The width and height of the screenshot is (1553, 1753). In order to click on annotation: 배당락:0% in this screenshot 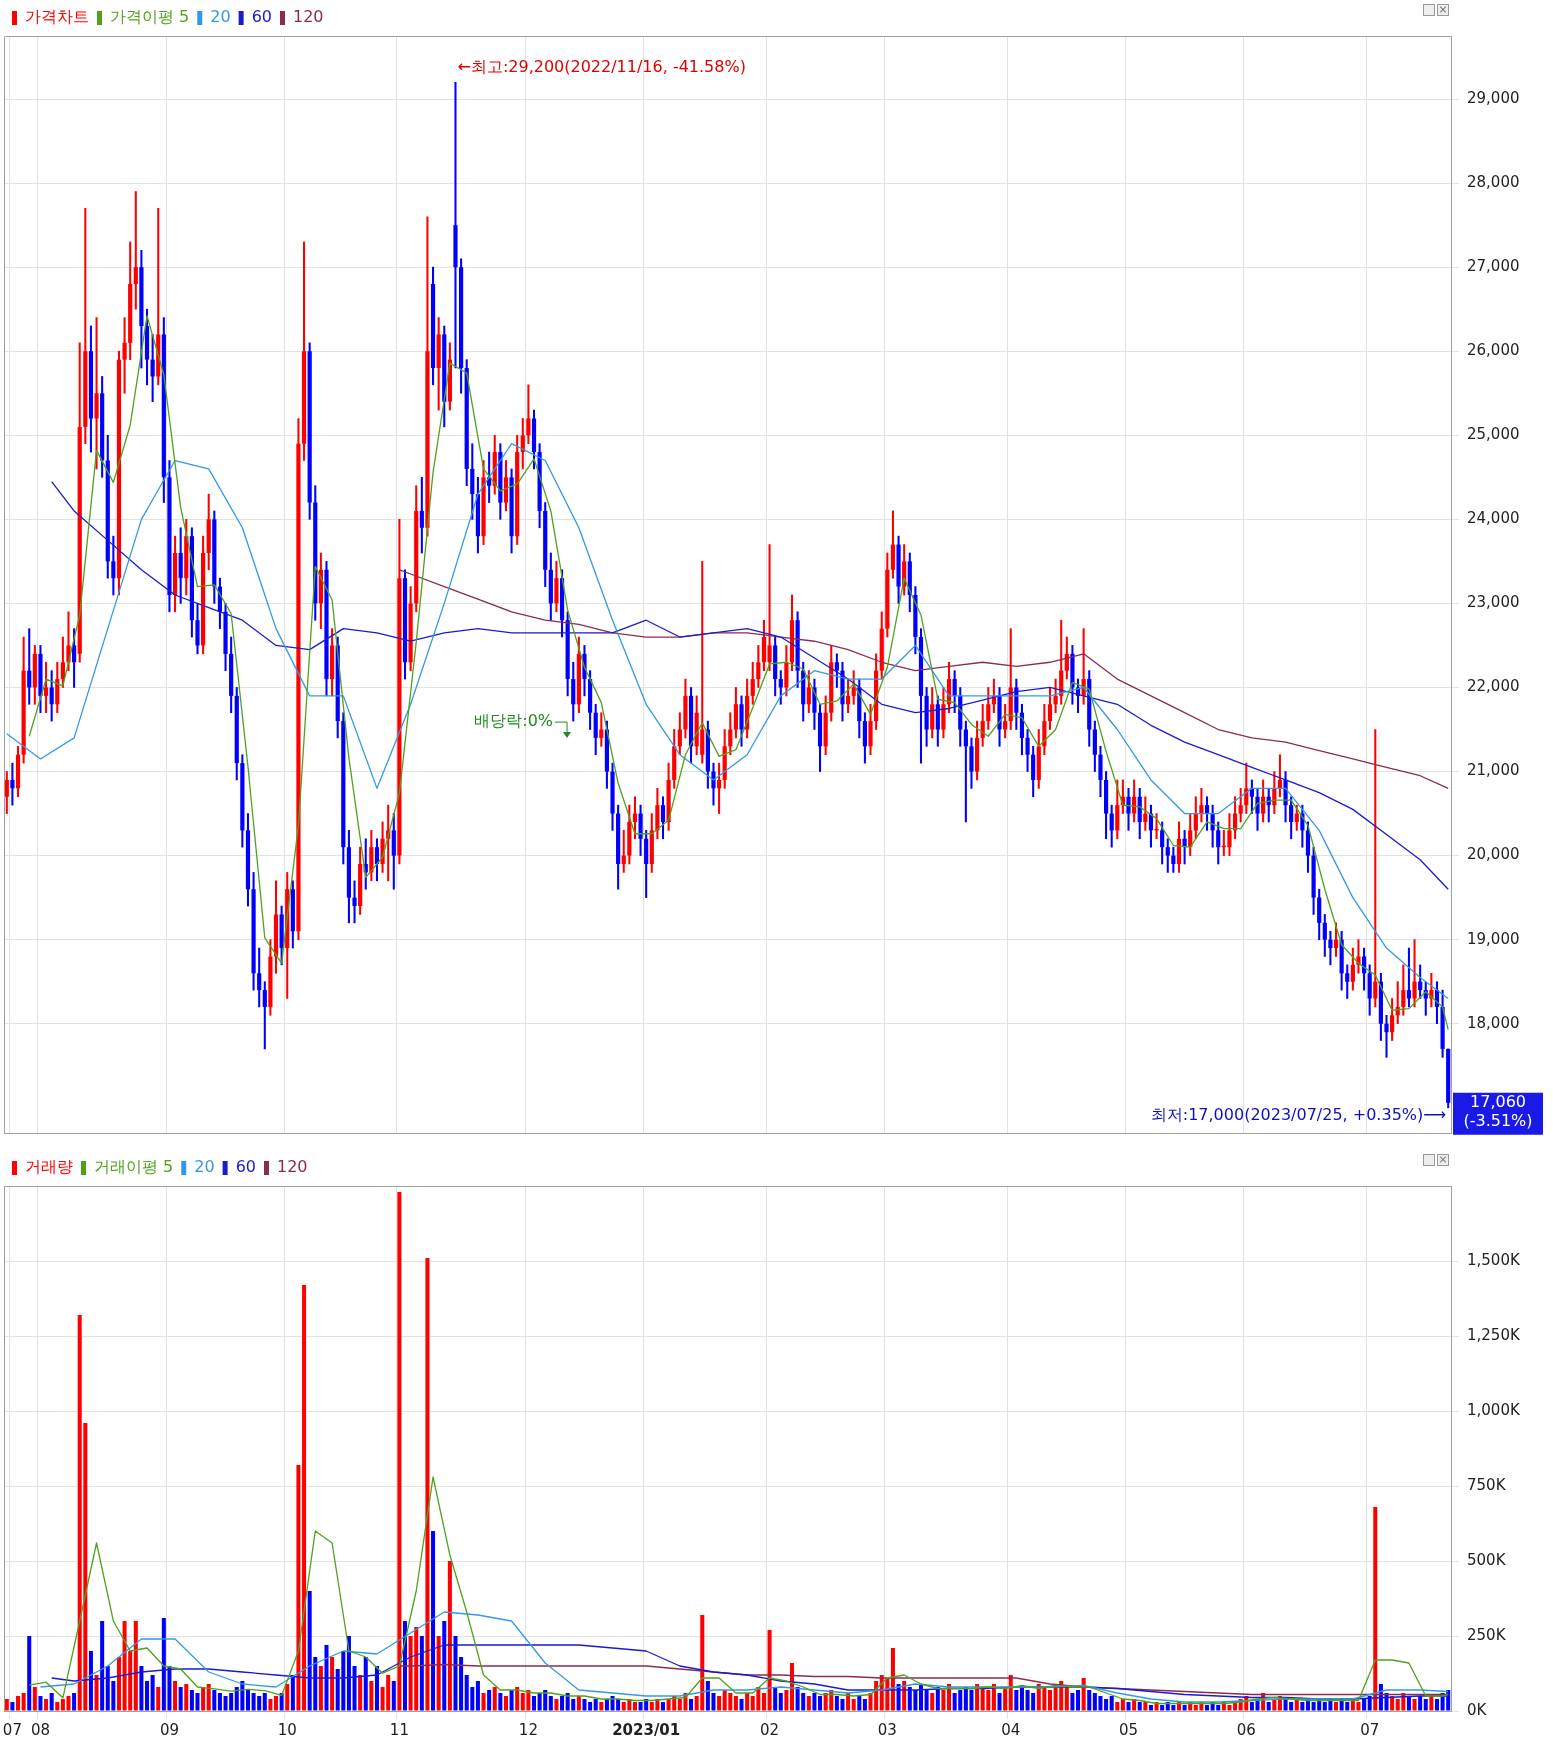, I will do `click(514, 721)`.